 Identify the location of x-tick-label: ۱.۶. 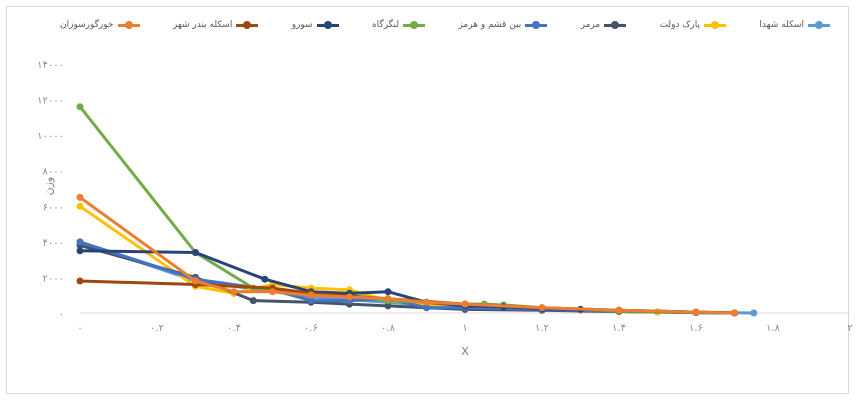
(696, 328).